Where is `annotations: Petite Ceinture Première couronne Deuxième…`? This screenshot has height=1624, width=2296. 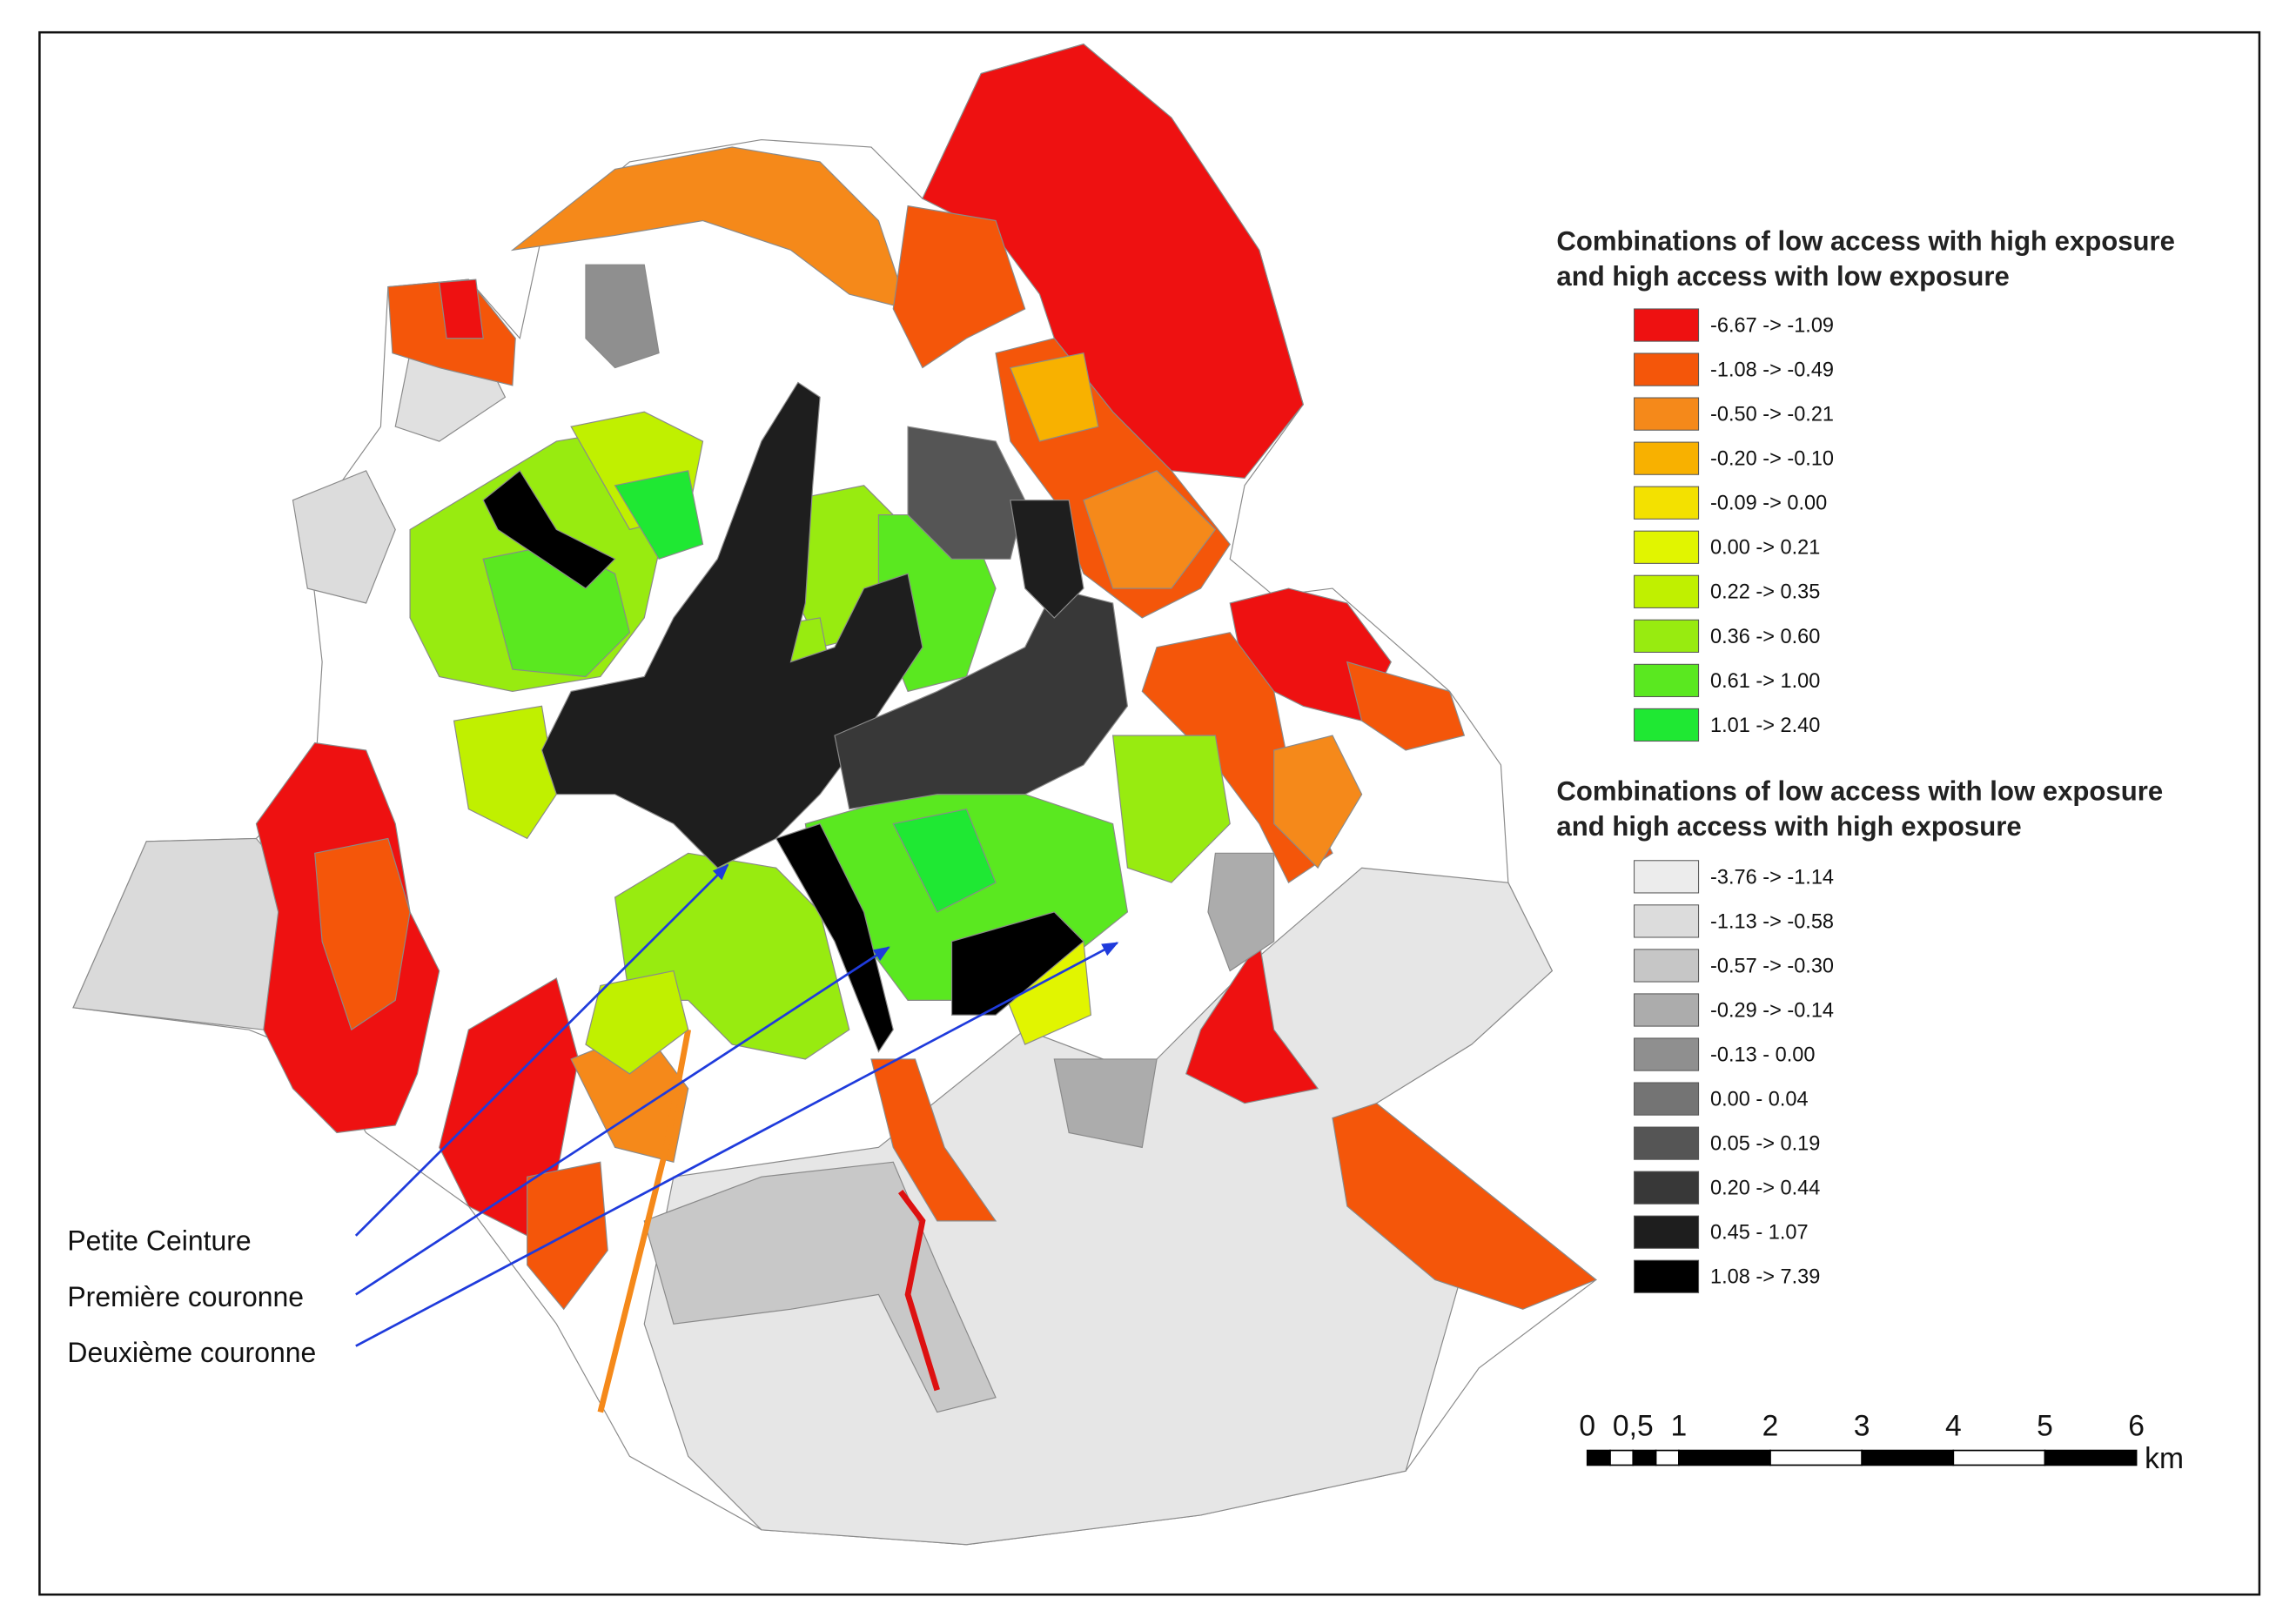
annotations: Petite Ceinture Première couronne Deuxième… is located at coordinates (593, 1116).